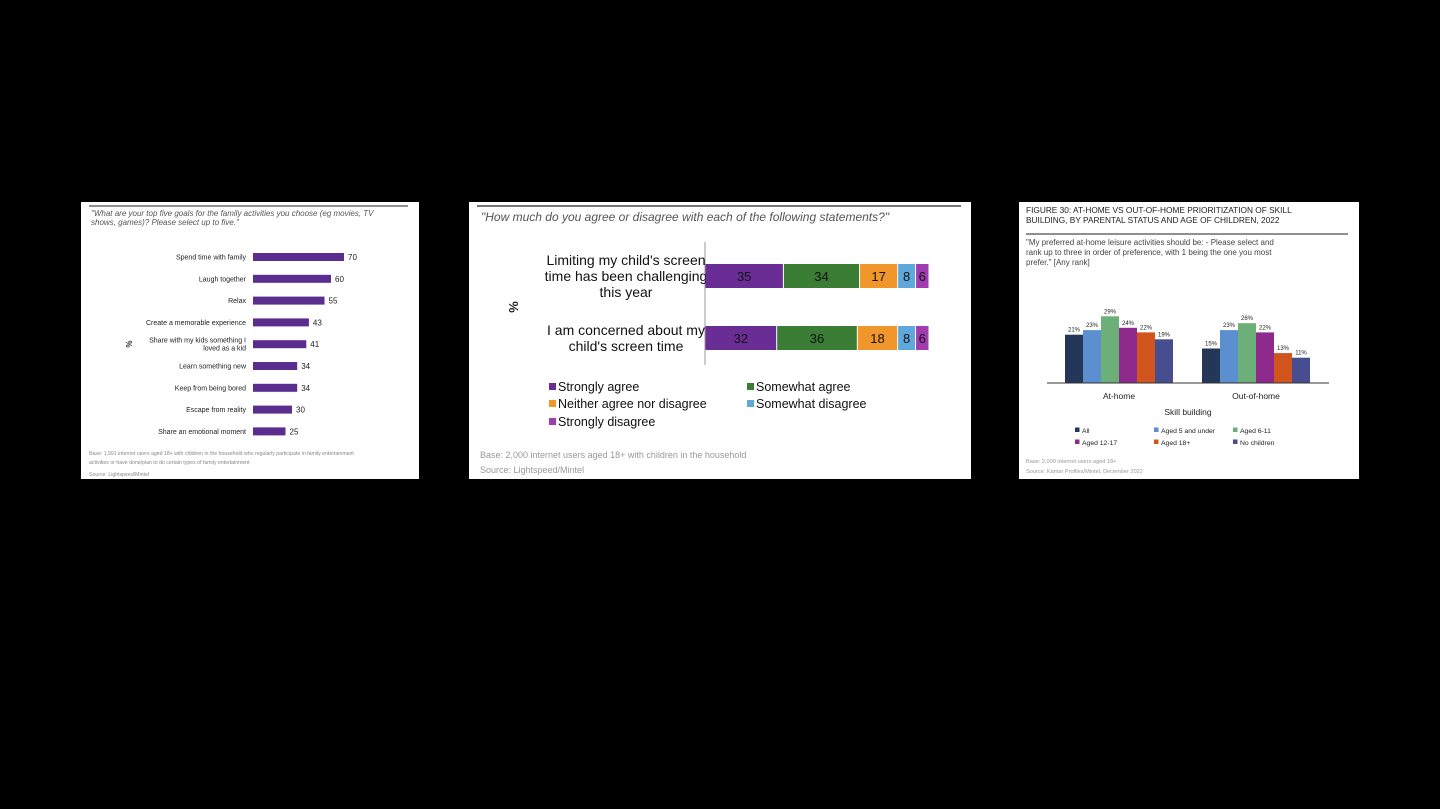 This screenshot has height=809, width=1440. What do you see at coordinates (1188, 412) in the screenshot?
I see `x-axis-label: Skill building` at bounding box center [1188, 412].